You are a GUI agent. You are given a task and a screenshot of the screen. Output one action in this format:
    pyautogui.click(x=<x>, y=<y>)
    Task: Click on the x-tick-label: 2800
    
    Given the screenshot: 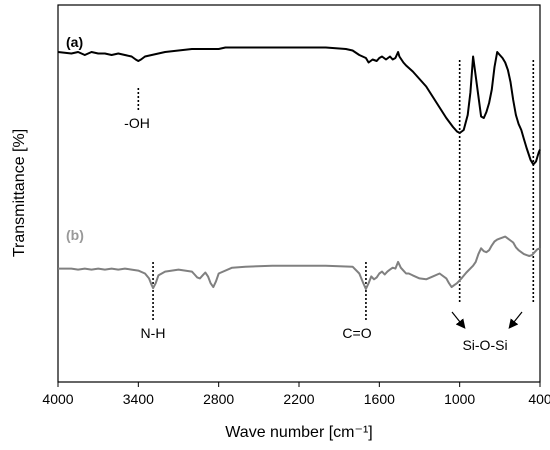 What is the action you would take?
    pyautogui.click(x=218, y=399)
    